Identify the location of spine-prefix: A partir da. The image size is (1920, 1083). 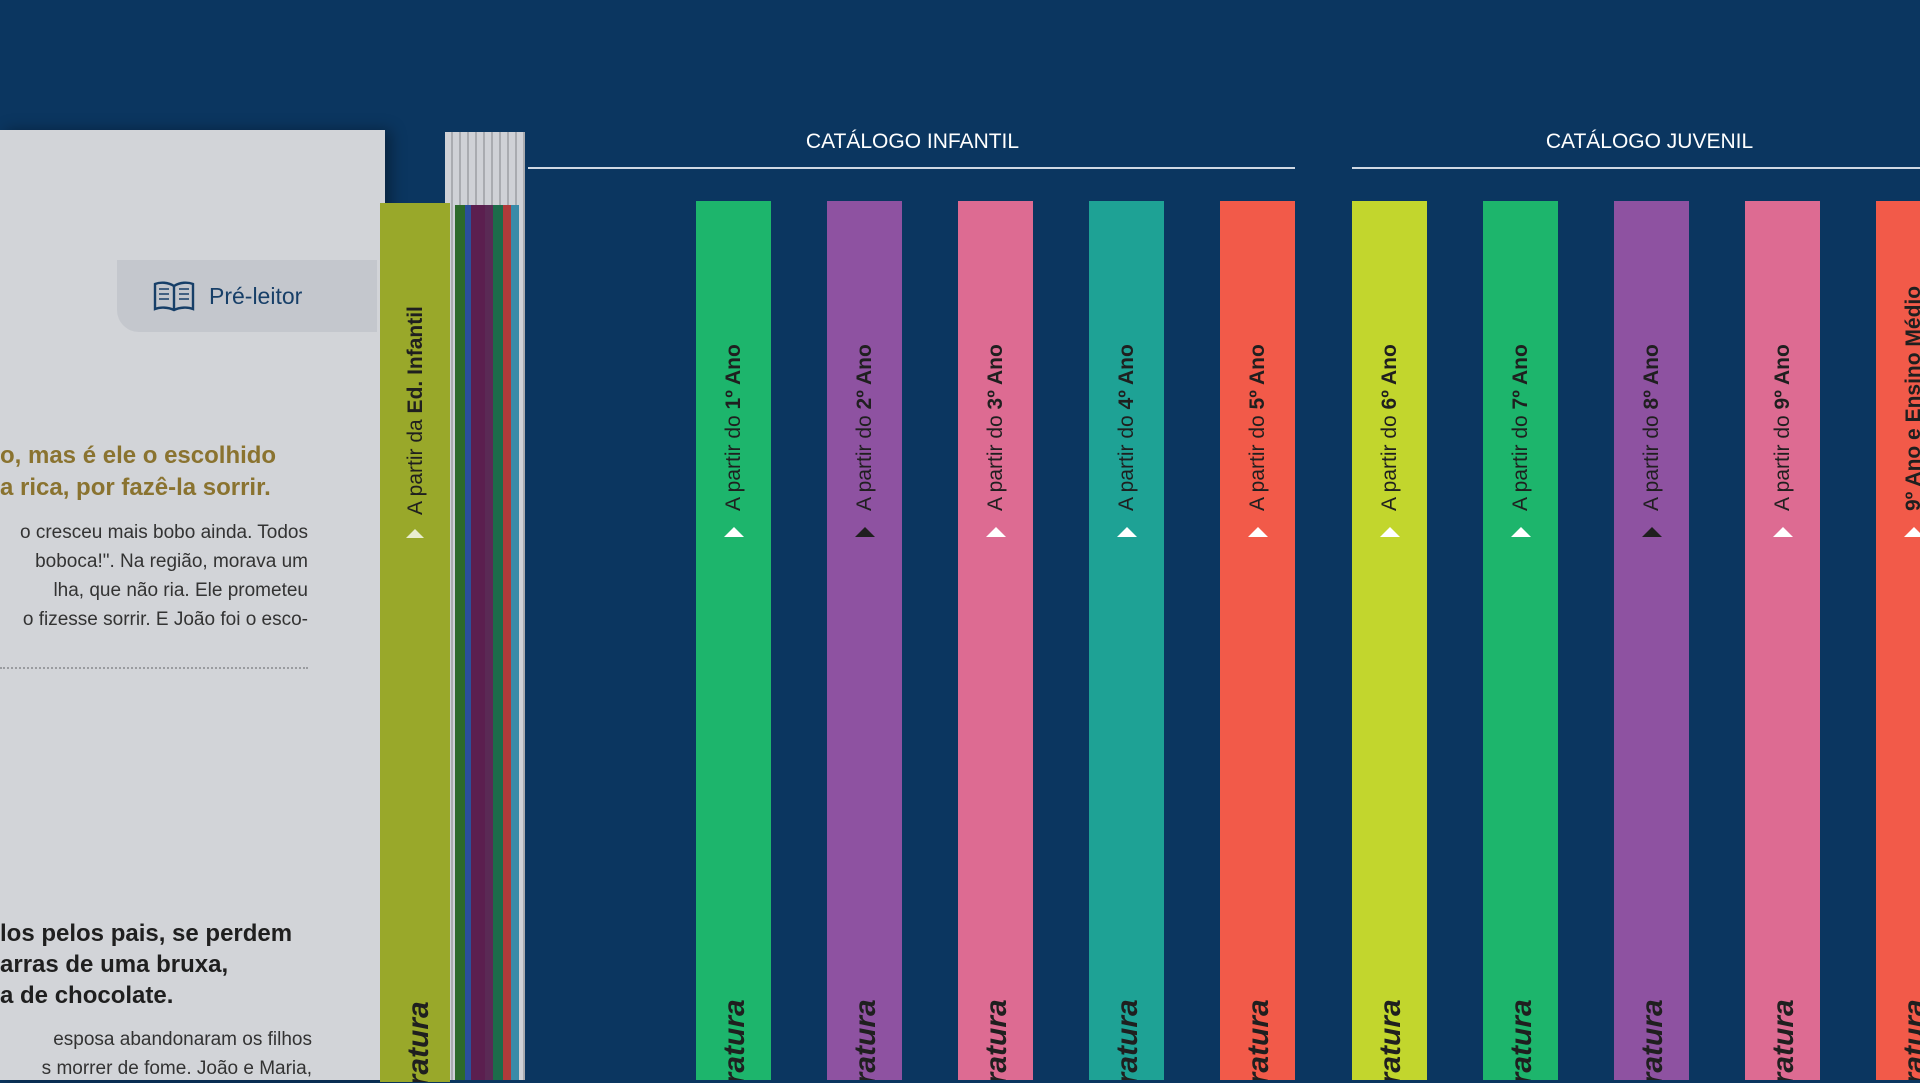
(415, 464).